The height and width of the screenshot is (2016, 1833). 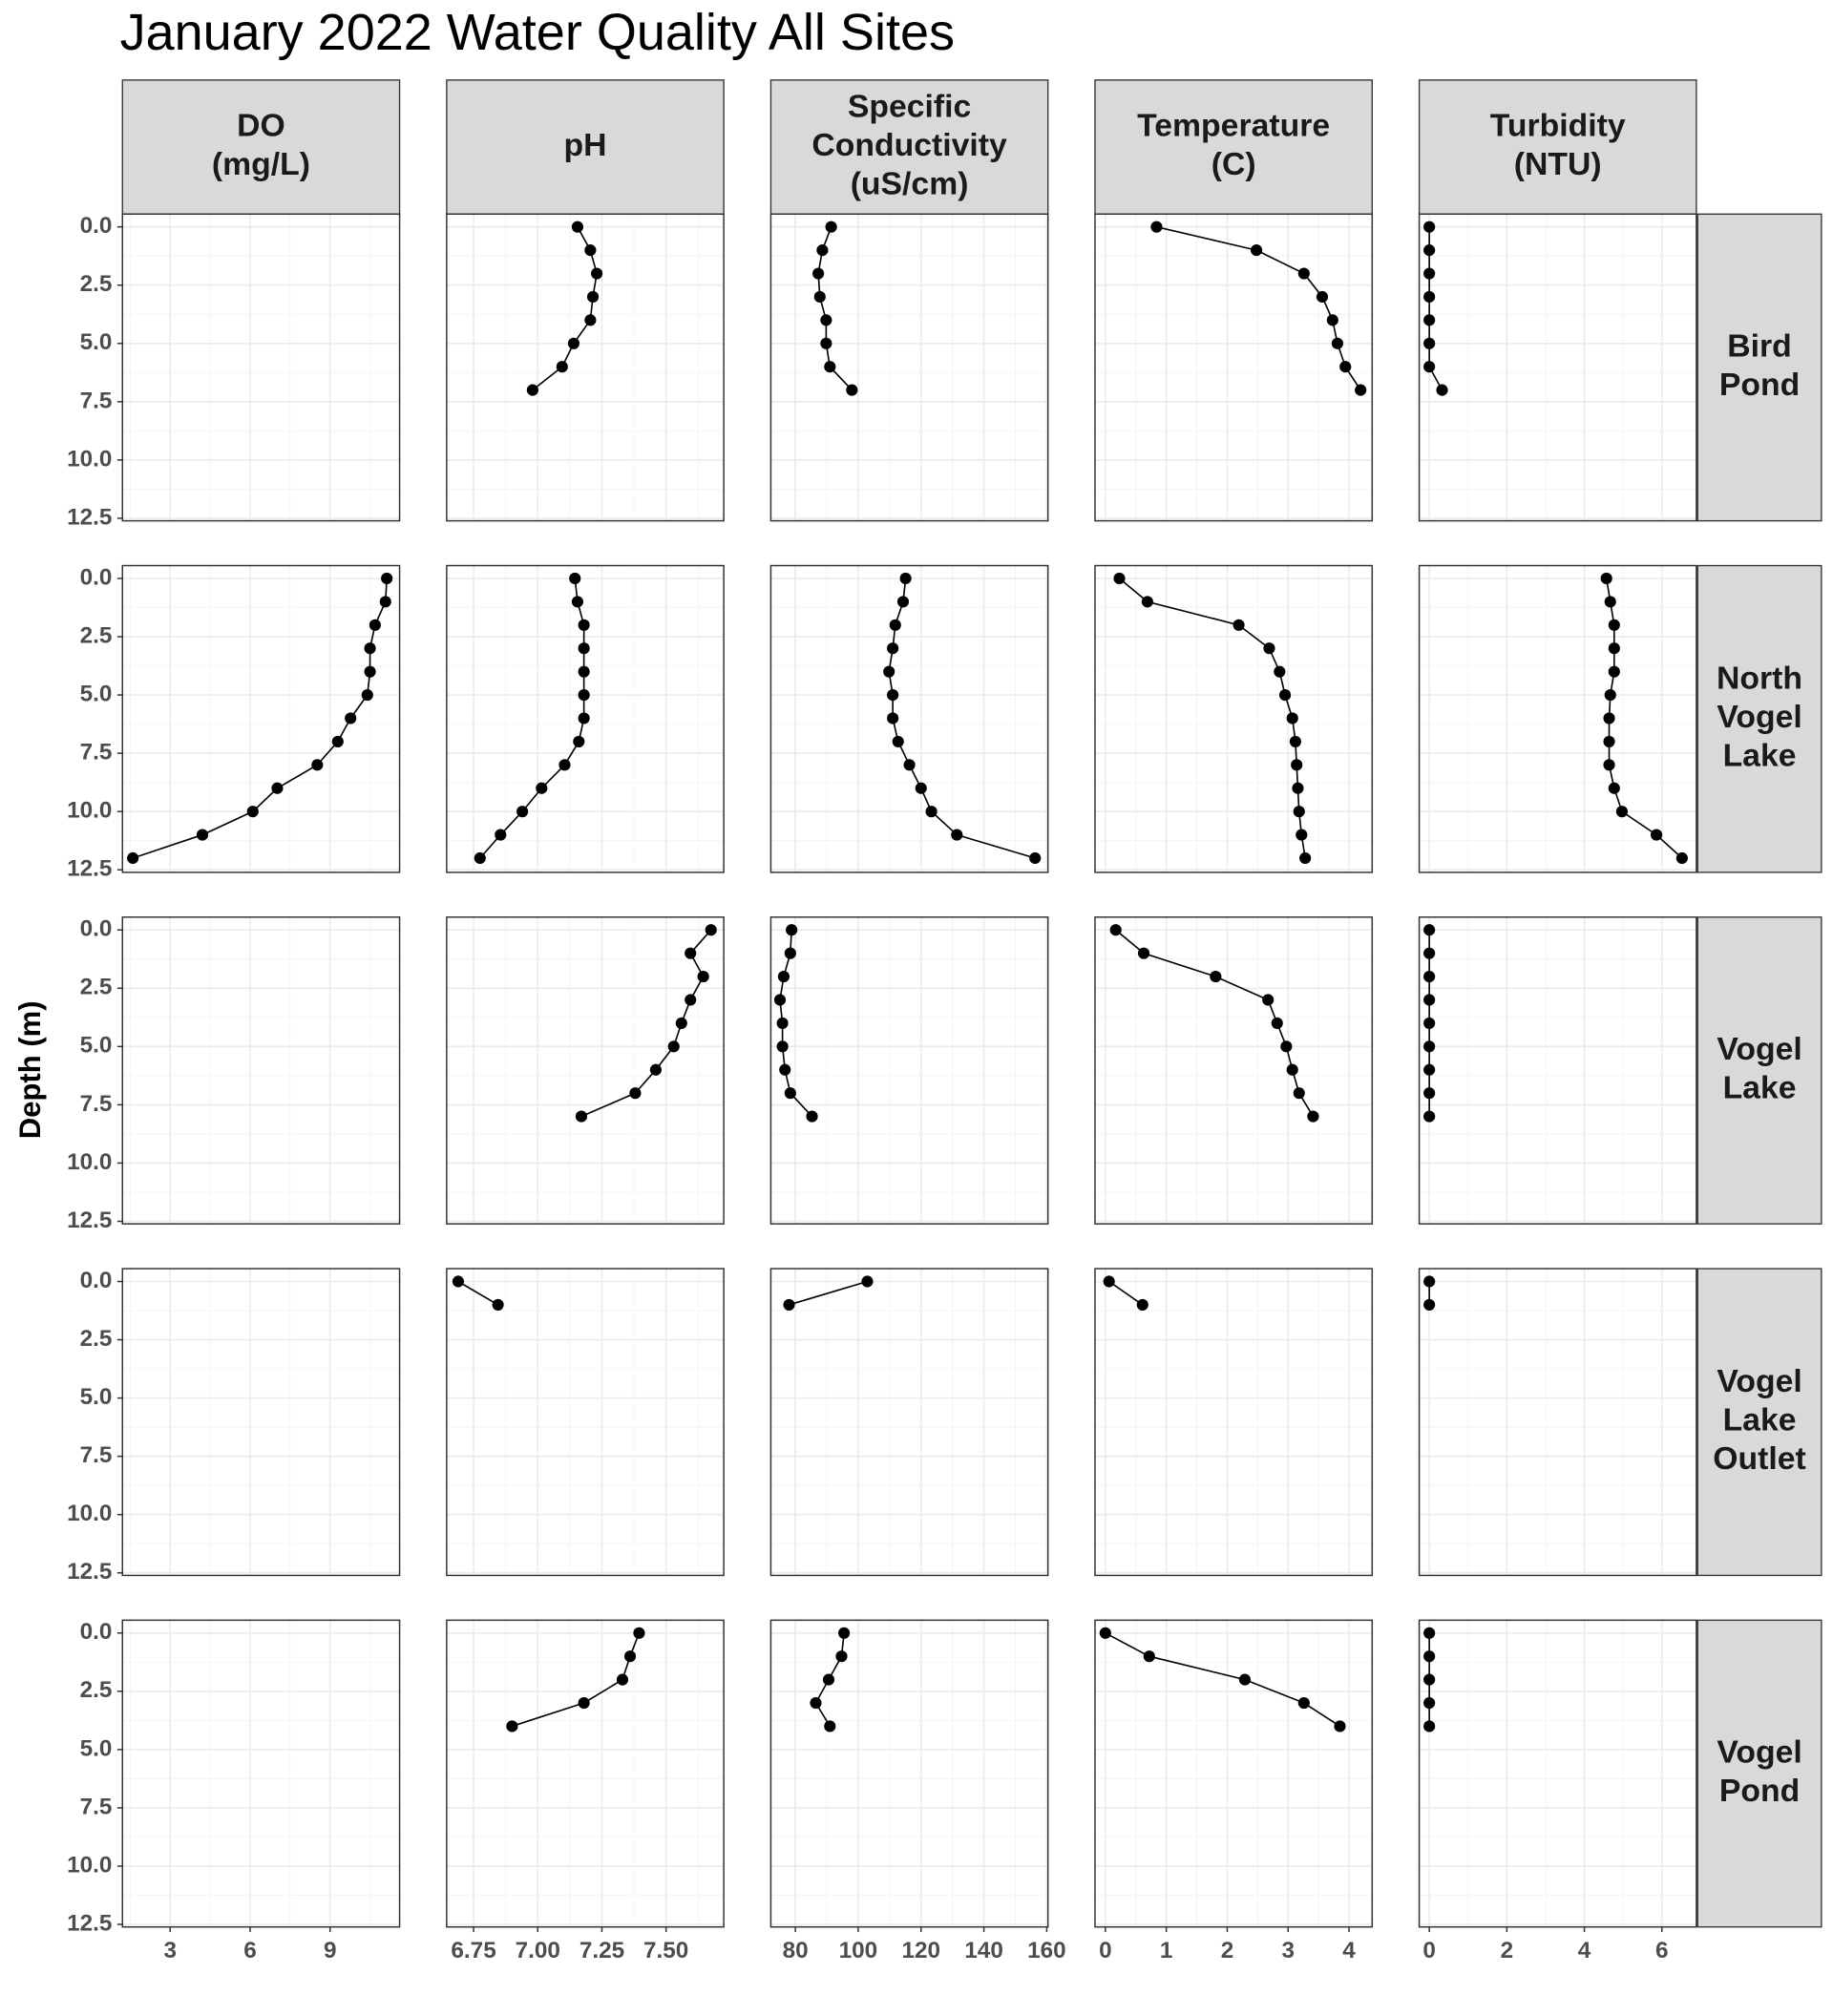 I want to click on y-tick-label: 12.5, so click(x=89, y=517).